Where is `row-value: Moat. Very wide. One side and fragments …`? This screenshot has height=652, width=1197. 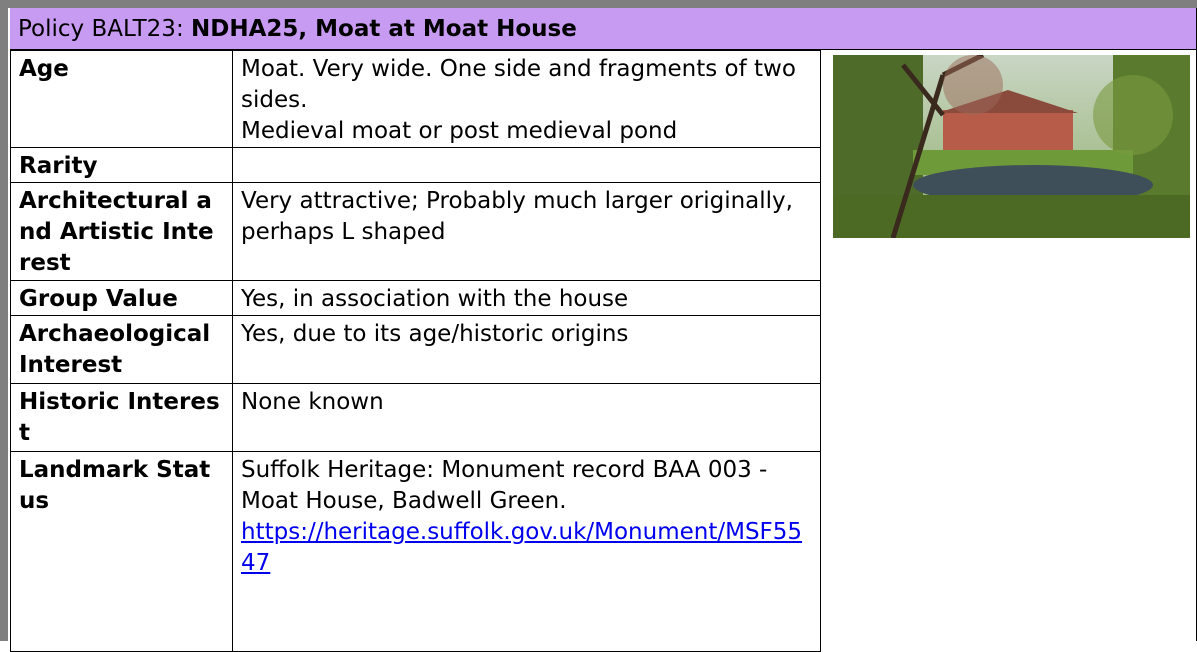 row-value: Moat. Very wide. One side and fragments … is located at coordinates (526, 99).